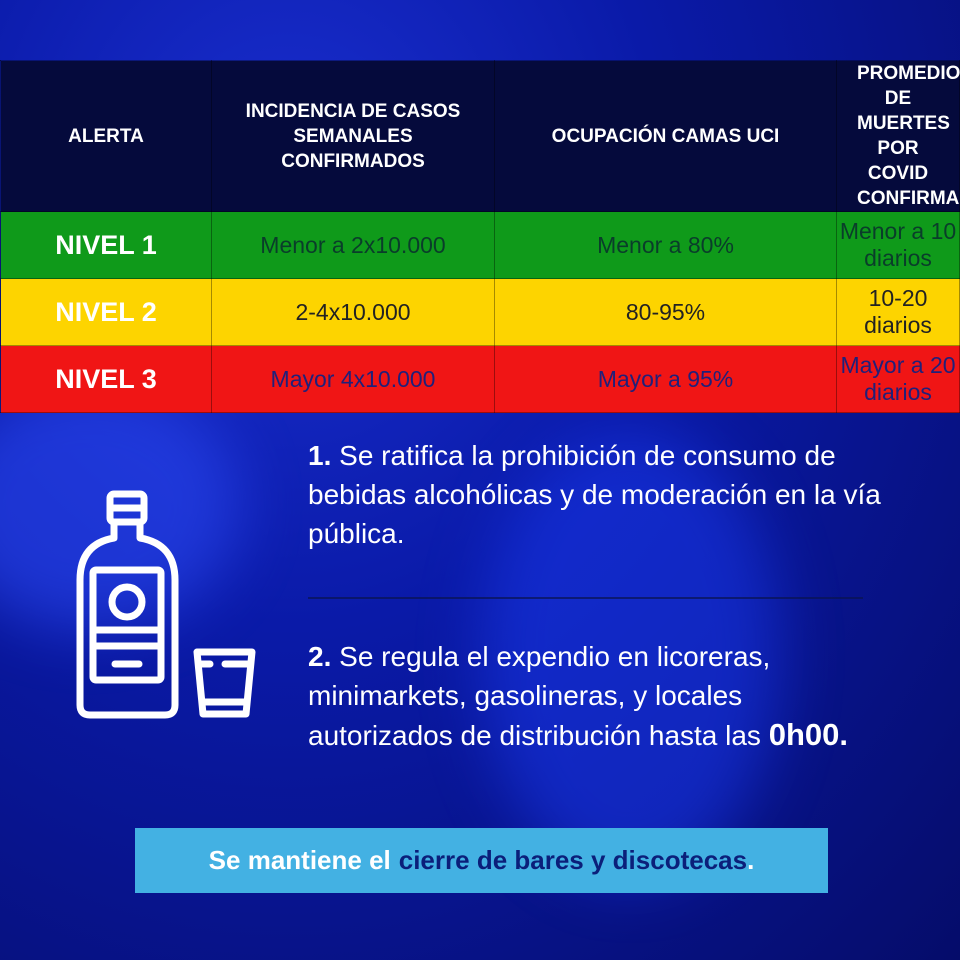  What do you see at coordinates (665, 312) in the screenshot?
I see `icu-cell: 80-95%` at bounding box center [665, 312].